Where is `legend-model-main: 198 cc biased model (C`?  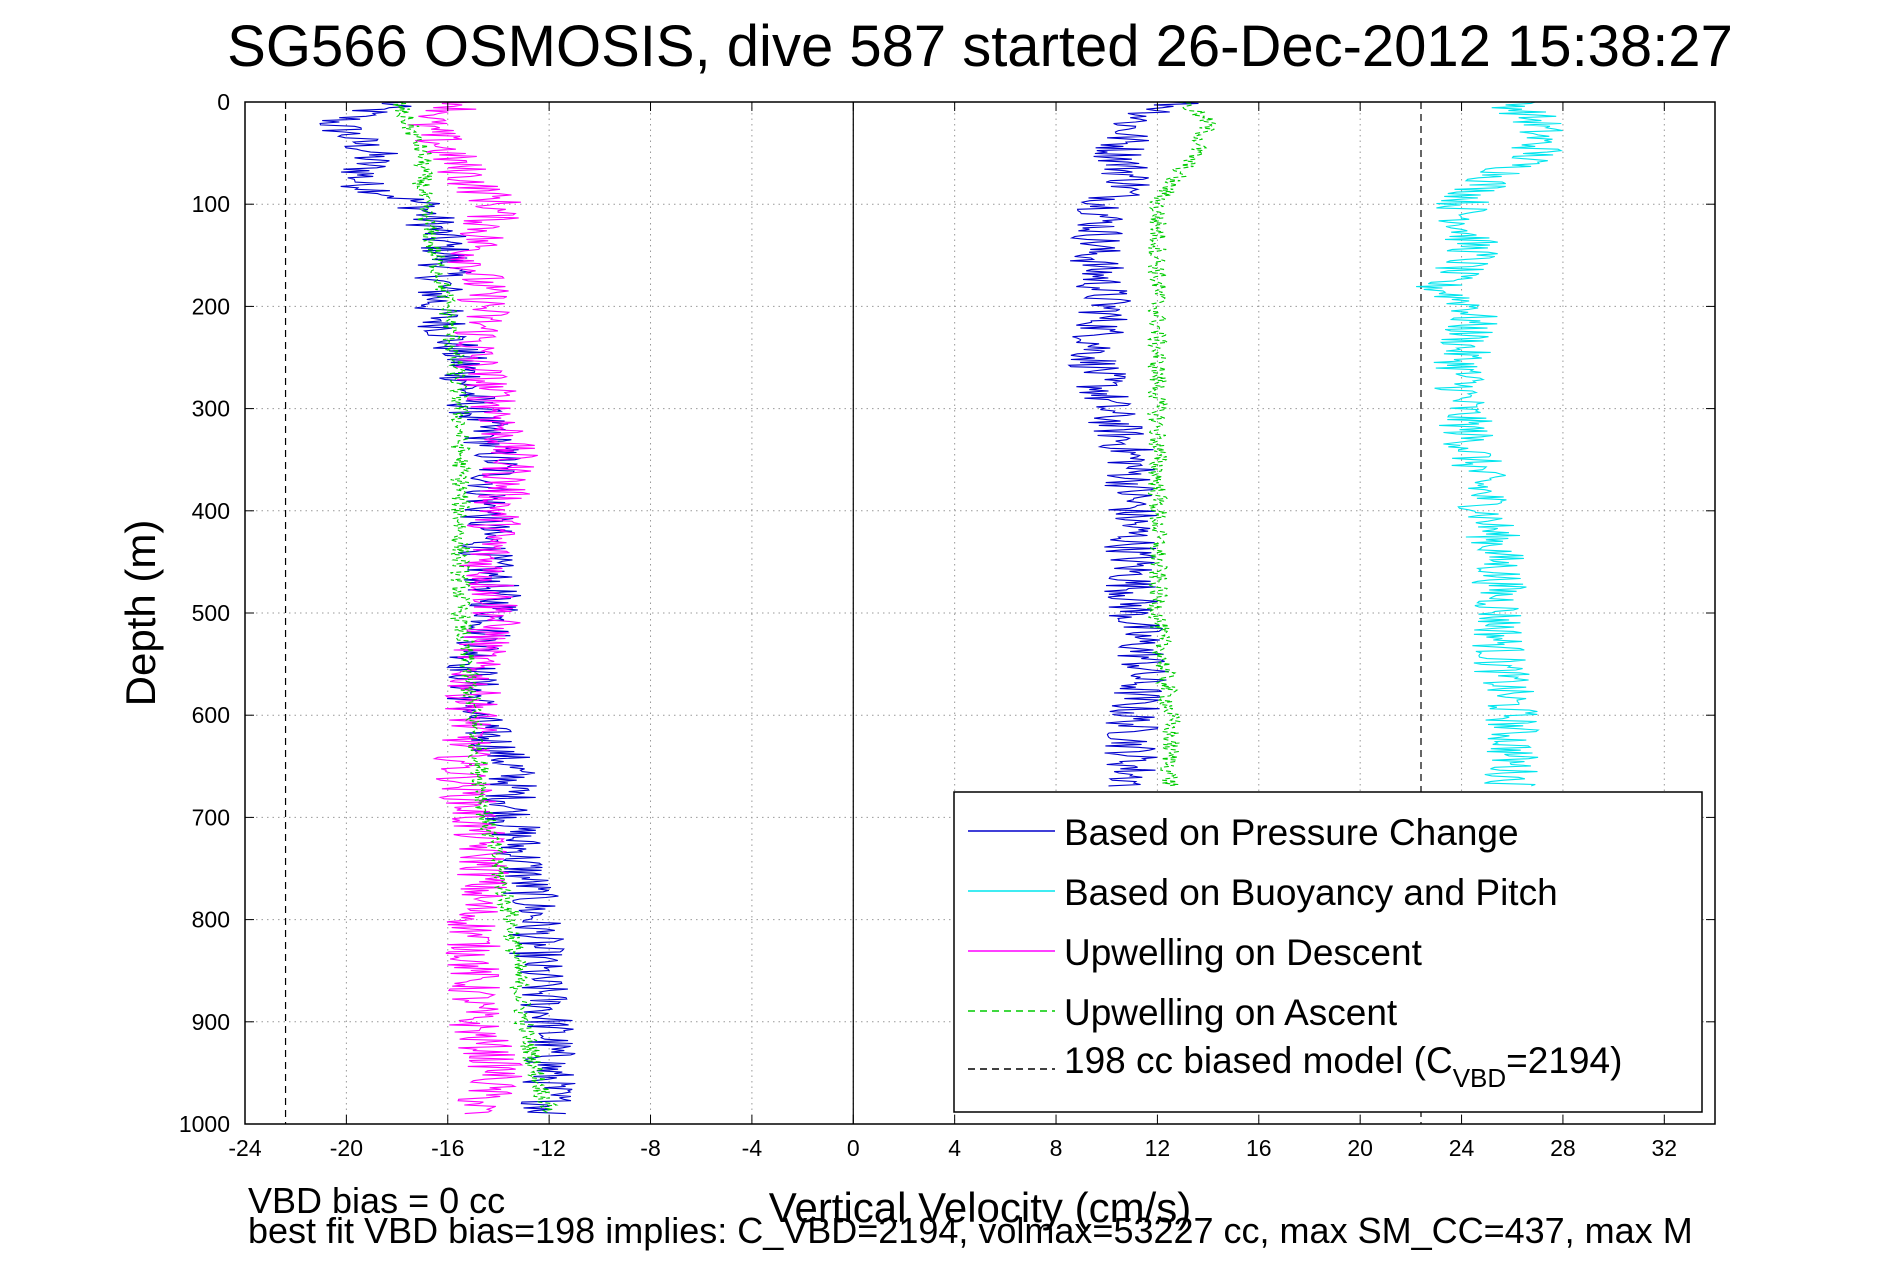
legend-model-main: 198 cc biased model (C is located at coordinates (1258, 1060).